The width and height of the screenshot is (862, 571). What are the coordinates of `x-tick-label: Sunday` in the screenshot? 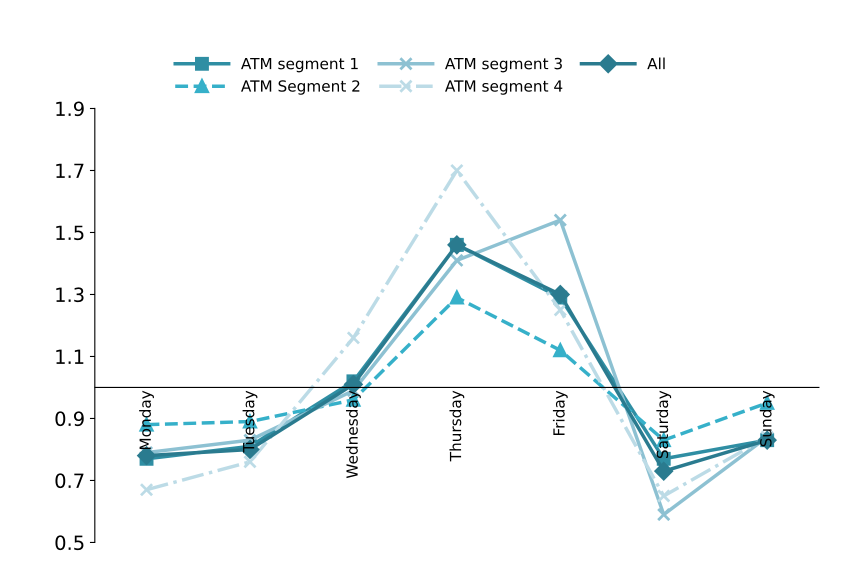 It's located at (767, 418).